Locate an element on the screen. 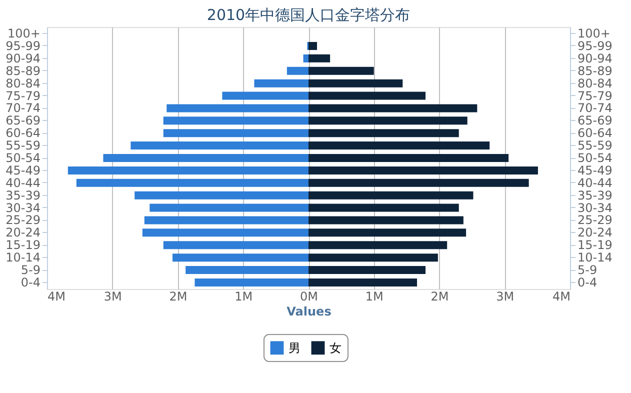  category-label: 50-54 is located at coordinates (23, 158).